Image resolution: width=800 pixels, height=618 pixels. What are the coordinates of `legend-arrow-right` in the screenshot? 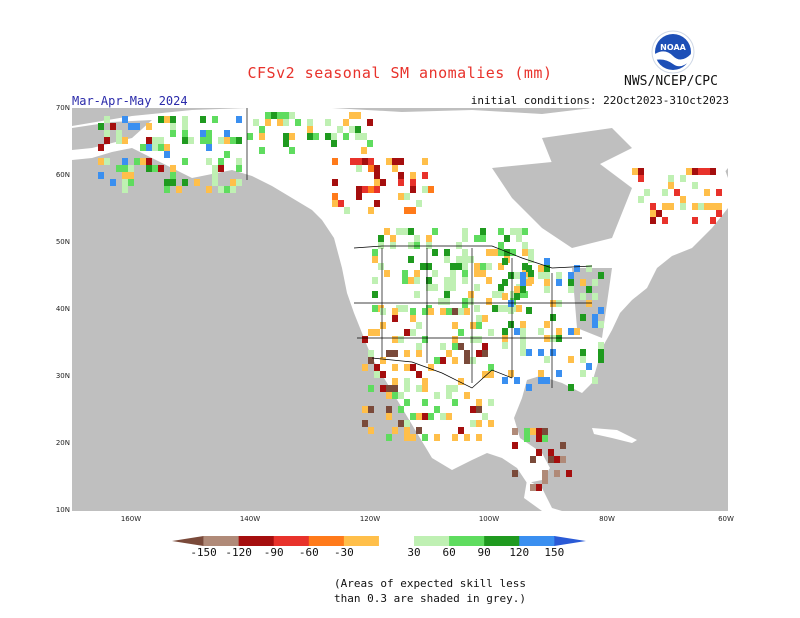 It's located at (570, 541).